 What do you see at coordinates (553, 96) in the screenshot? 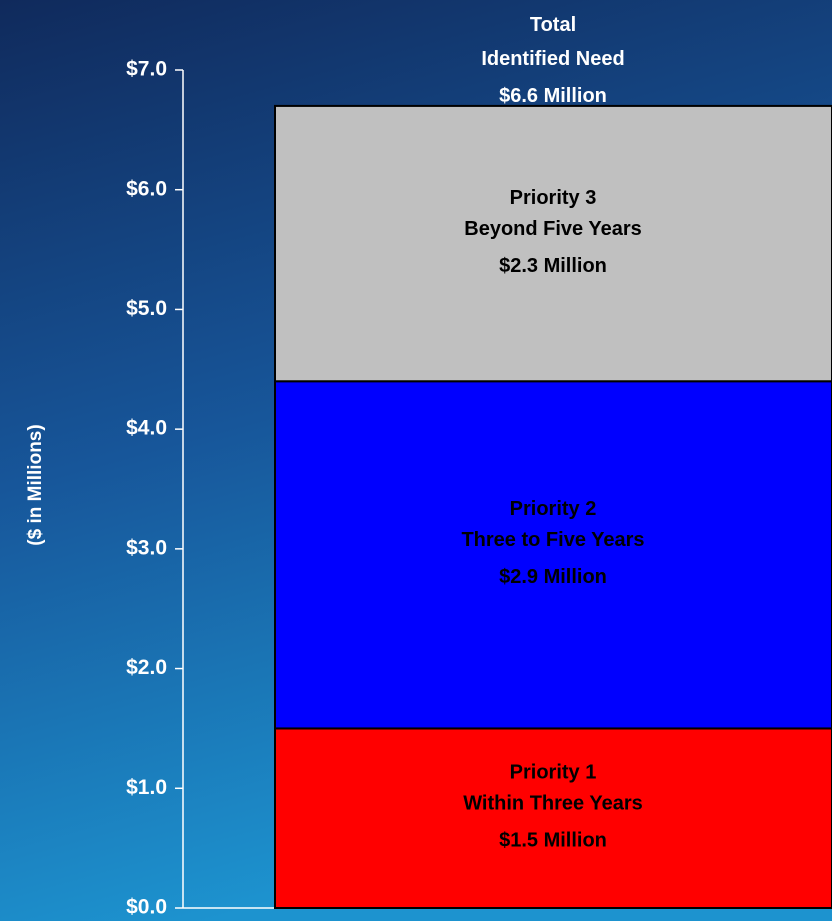
I see `total-value-label: $6.6 Million` at bounding box center [553, 96].